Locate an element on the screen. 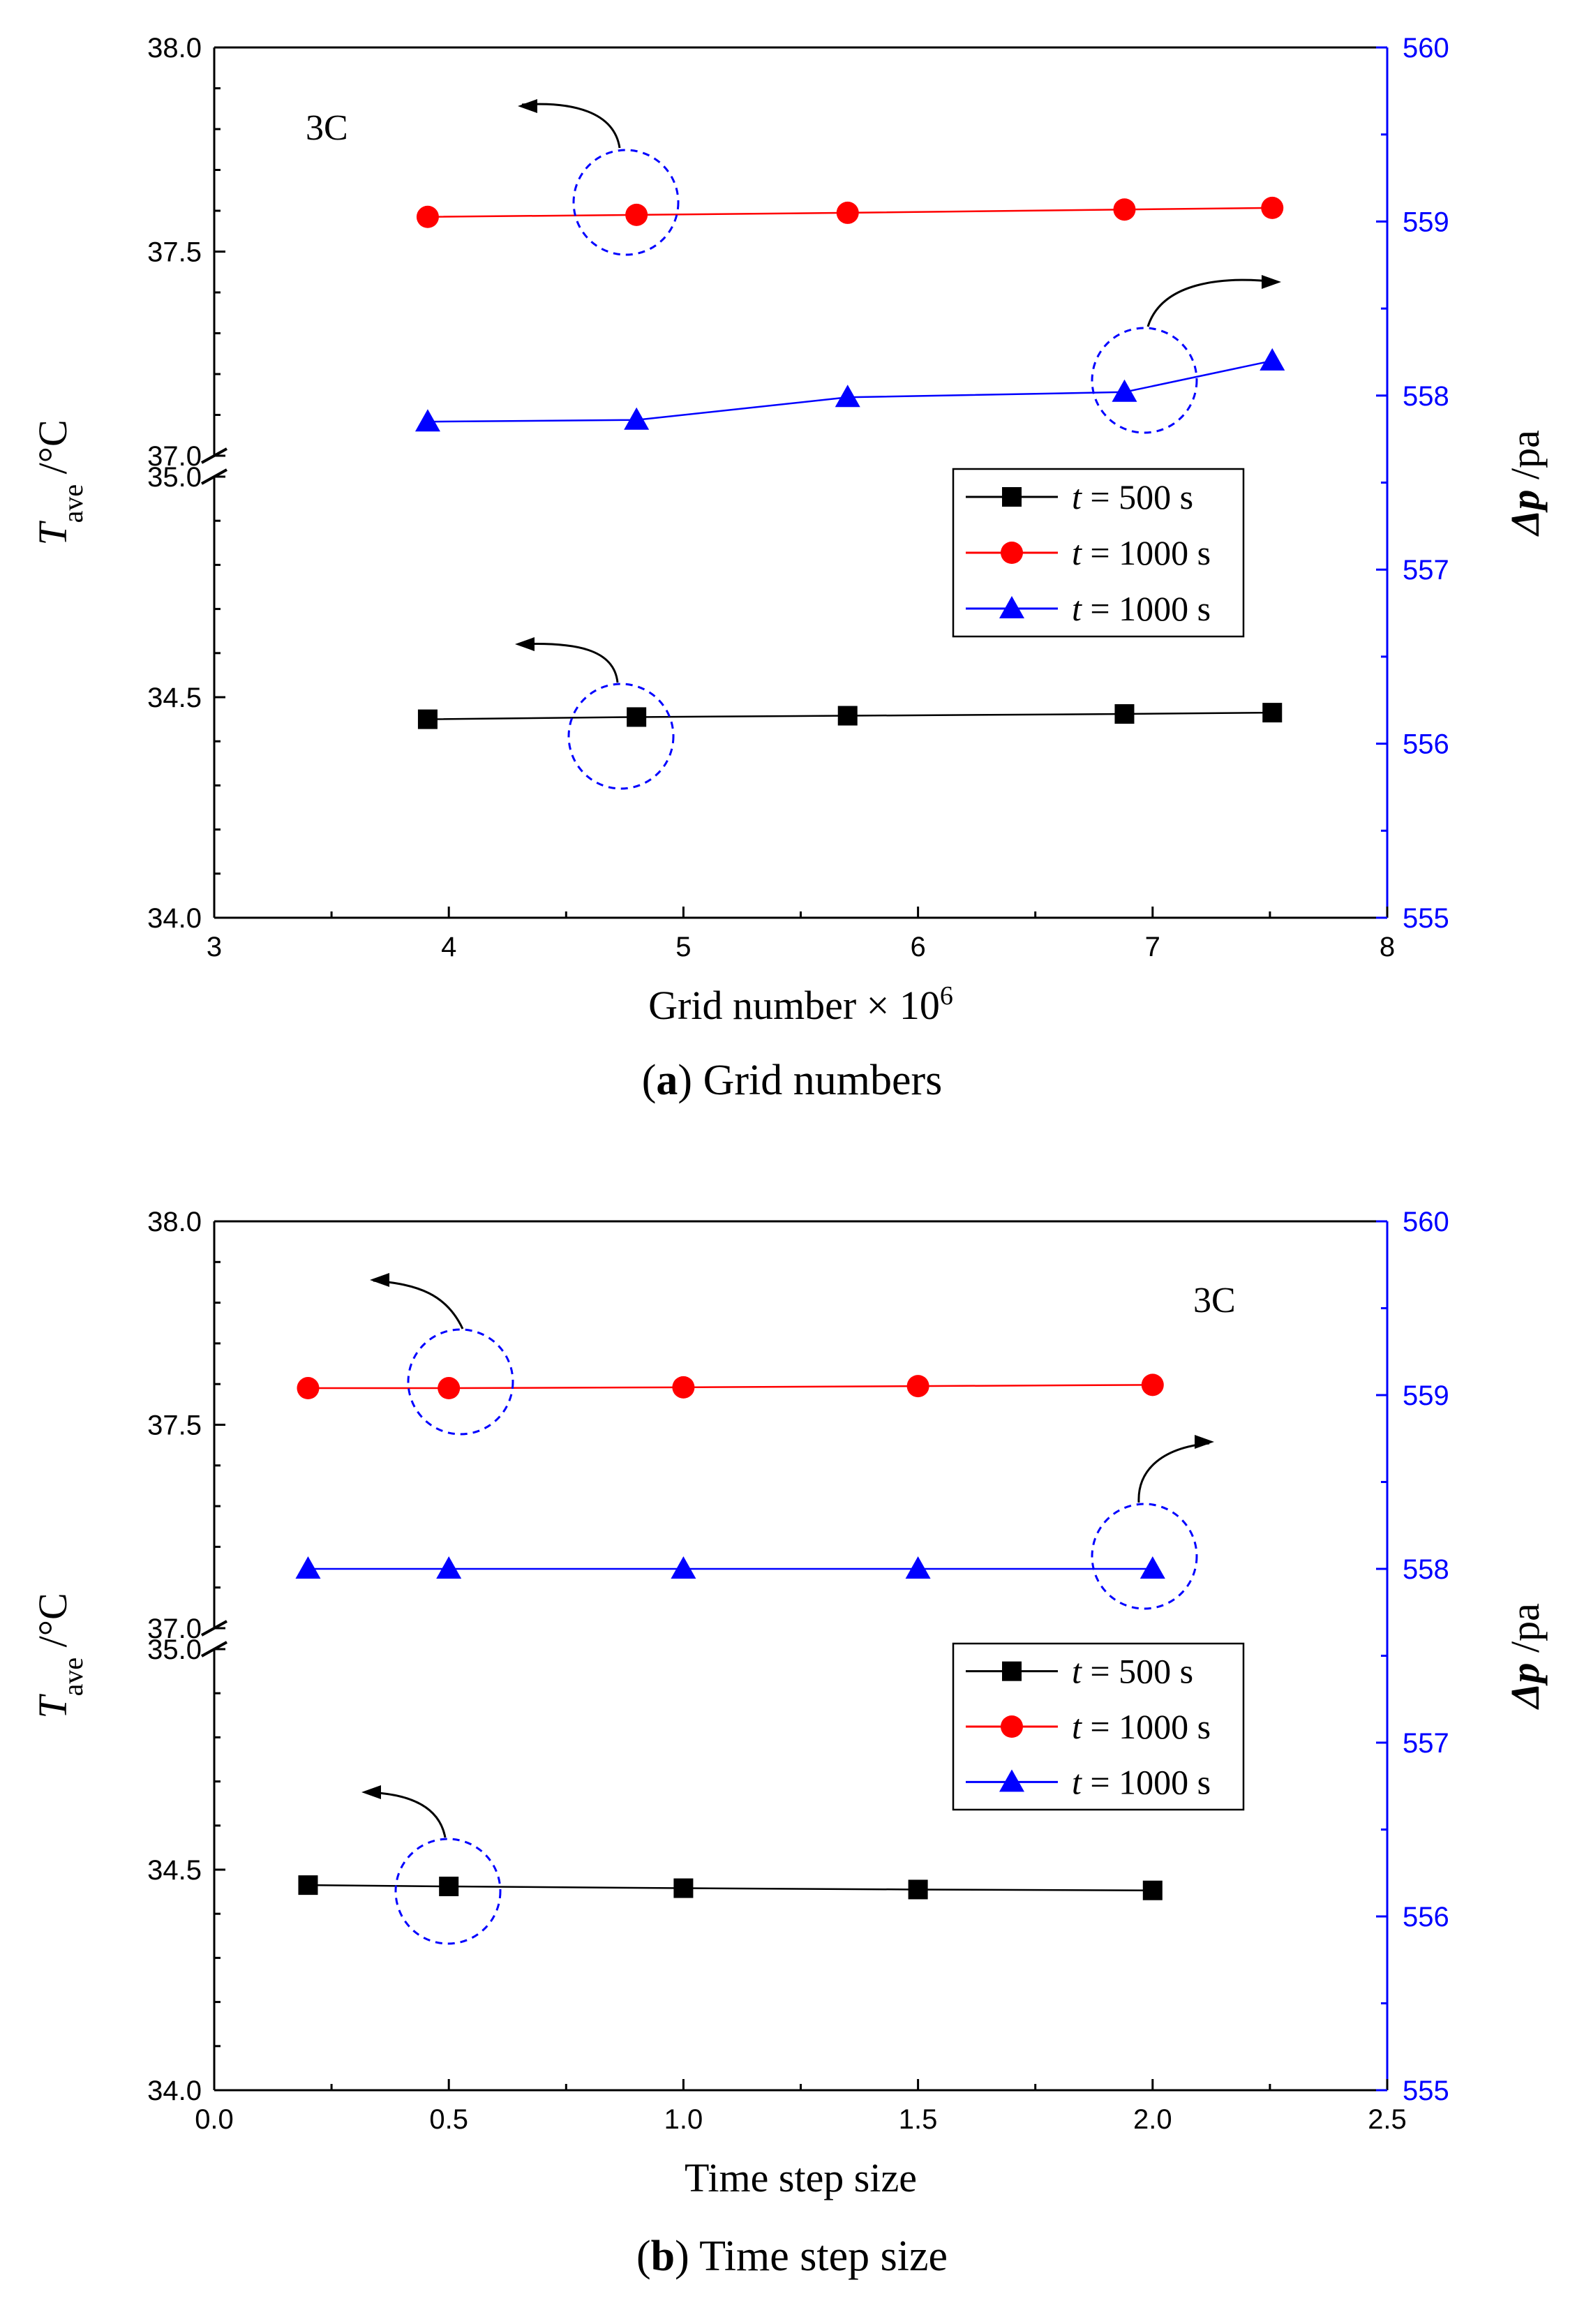 The height and width of the screenshot is (2324, 1584). x-tick-label: 0.0 is located at coordinates (215, 2119).